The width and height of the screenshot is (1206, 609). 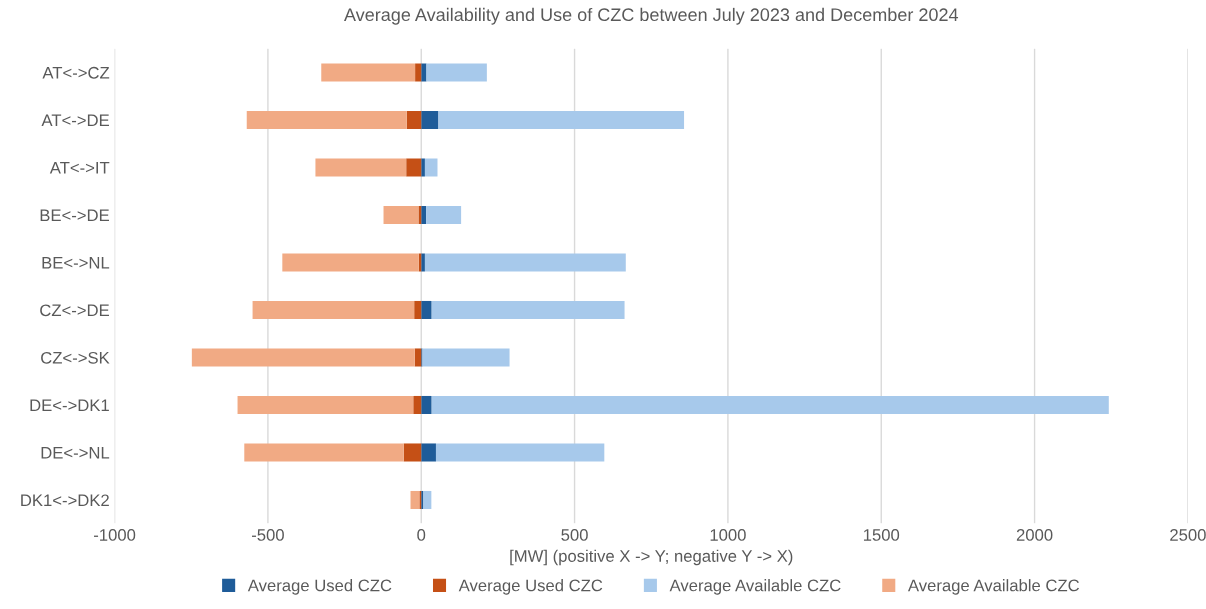 What do you see at coordinates (574, 535) in the screenshot?
I see `x-tick-label: 500` at bounding box center [574, 535].